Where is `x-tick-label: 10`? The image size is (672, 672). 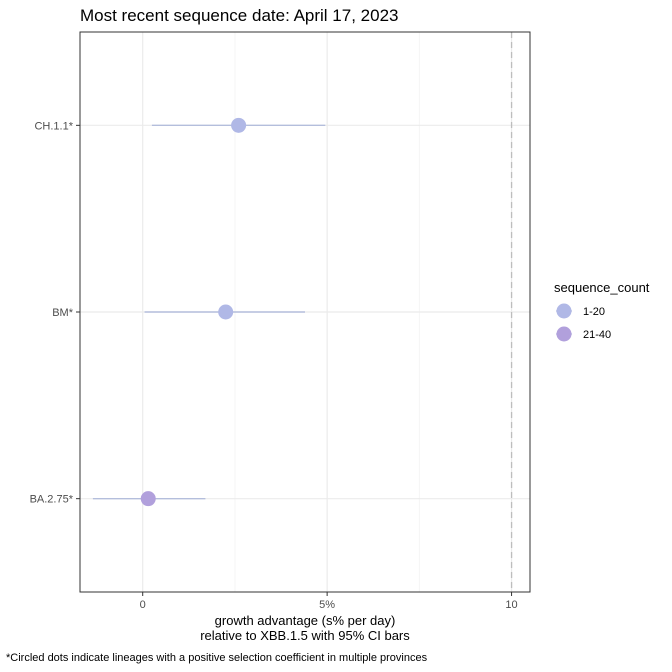
x-tick-label: 10 is located at coordinates (511, 605).